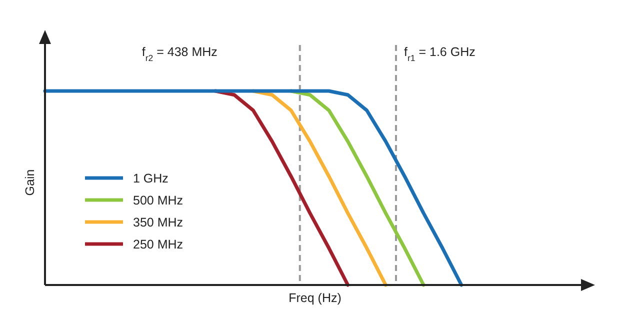 This screenshot has width=639, height=325. What do you see at coordinates (158, 245) in the screenshot?
I see `legend-label: 250 MHz` at bounding box center [158, 245].